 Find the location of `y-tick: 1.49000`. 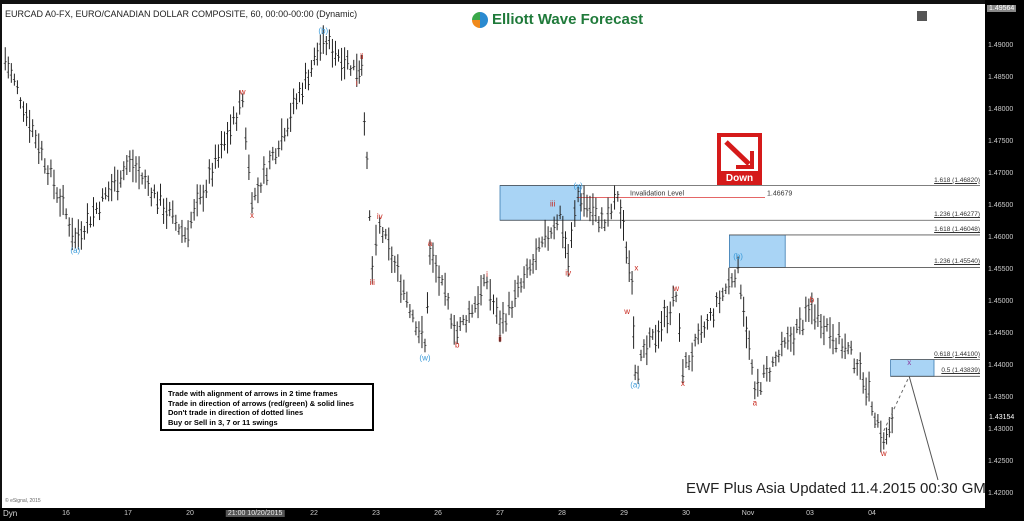

y-tick: 1.49000 is located at coordinates (1001, 45).